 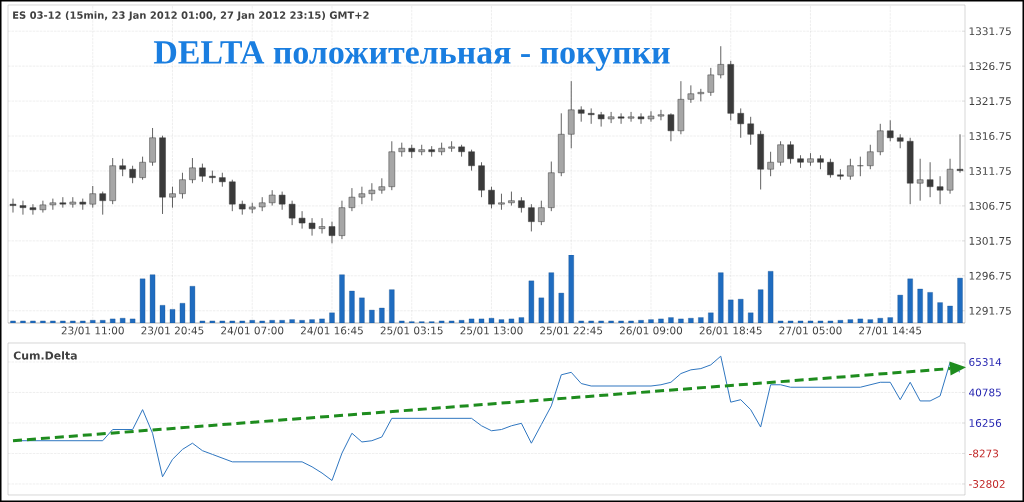 I want to click on x-tick-label: 25/01 13:00, so click(x=491, y=331).